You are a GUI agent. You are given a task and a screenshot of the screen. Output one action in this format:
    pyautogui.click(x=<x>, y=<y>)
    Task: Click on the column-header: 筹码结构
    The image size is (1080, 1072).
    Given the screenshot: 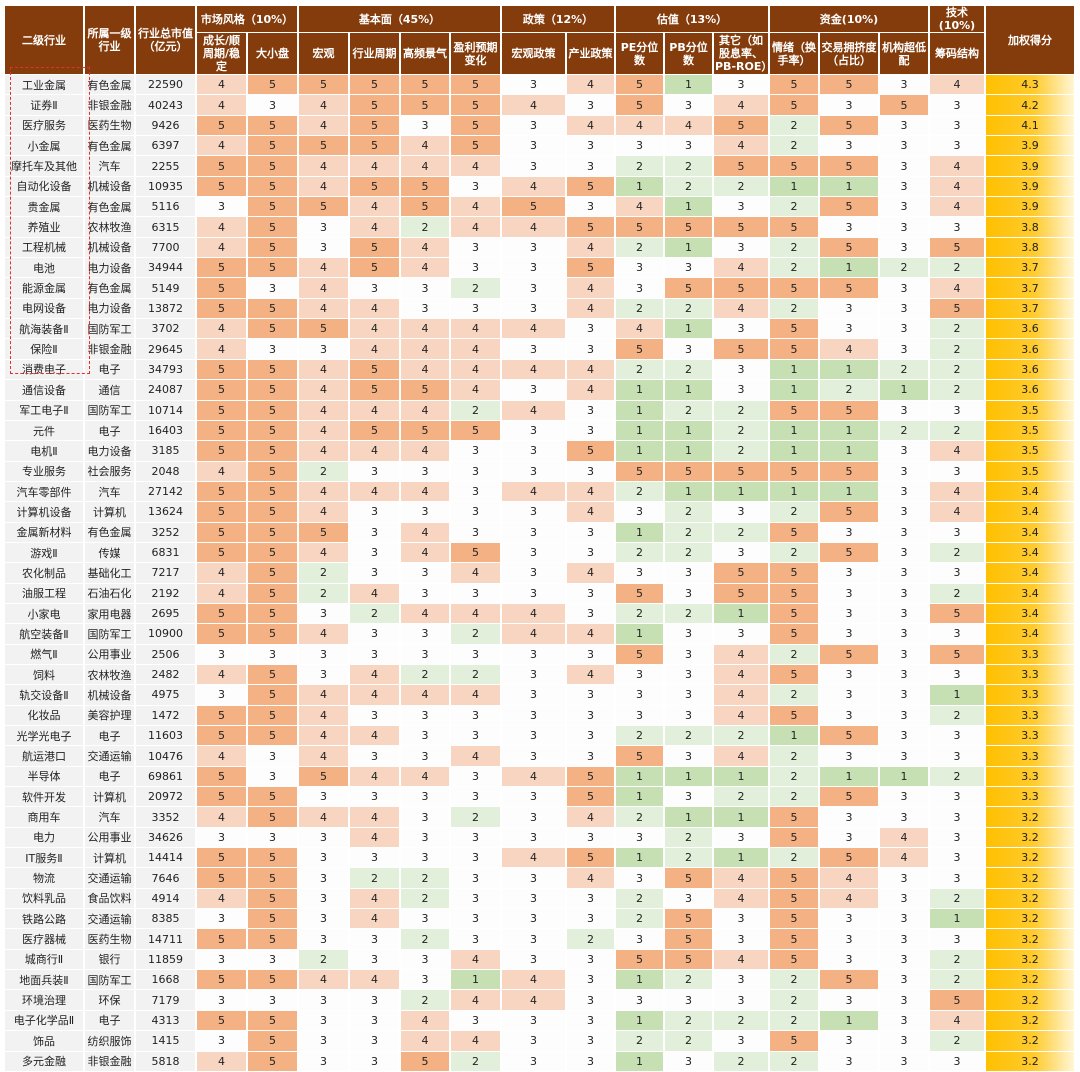 What is the action you would take?
    pyautogui.click(x=957, y=53)
    